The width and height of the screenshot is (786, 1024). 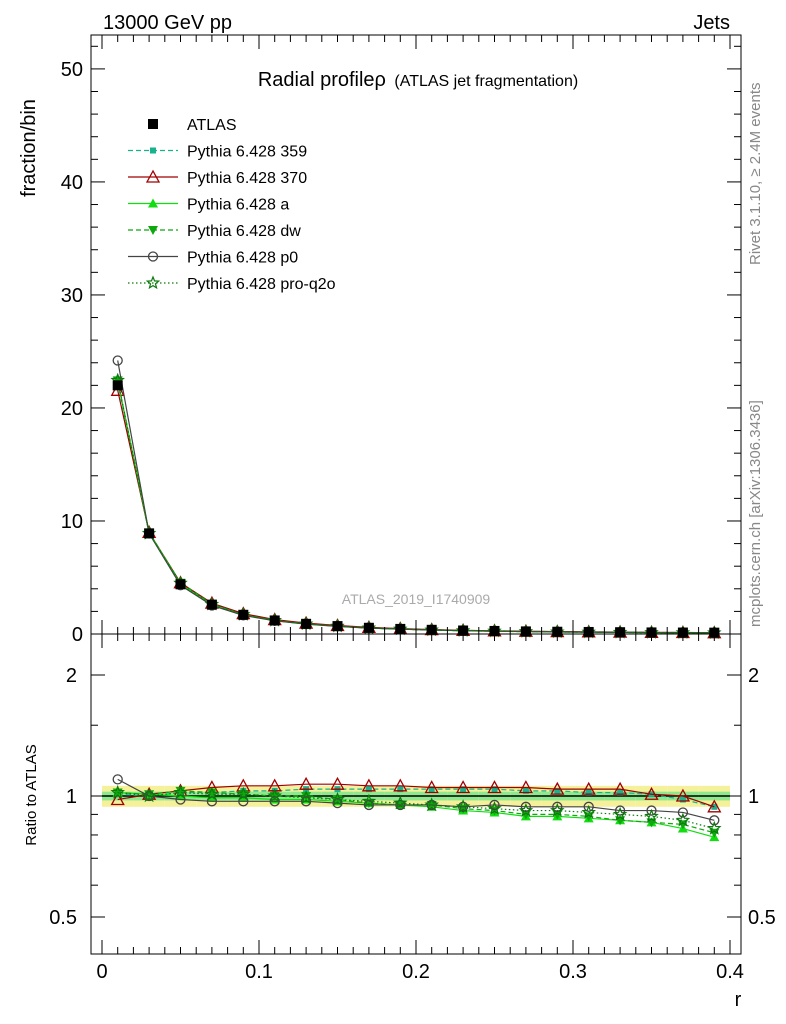 I want to click on legend-label-1: Pythia 6.428 370, so click(x=247, y=178).